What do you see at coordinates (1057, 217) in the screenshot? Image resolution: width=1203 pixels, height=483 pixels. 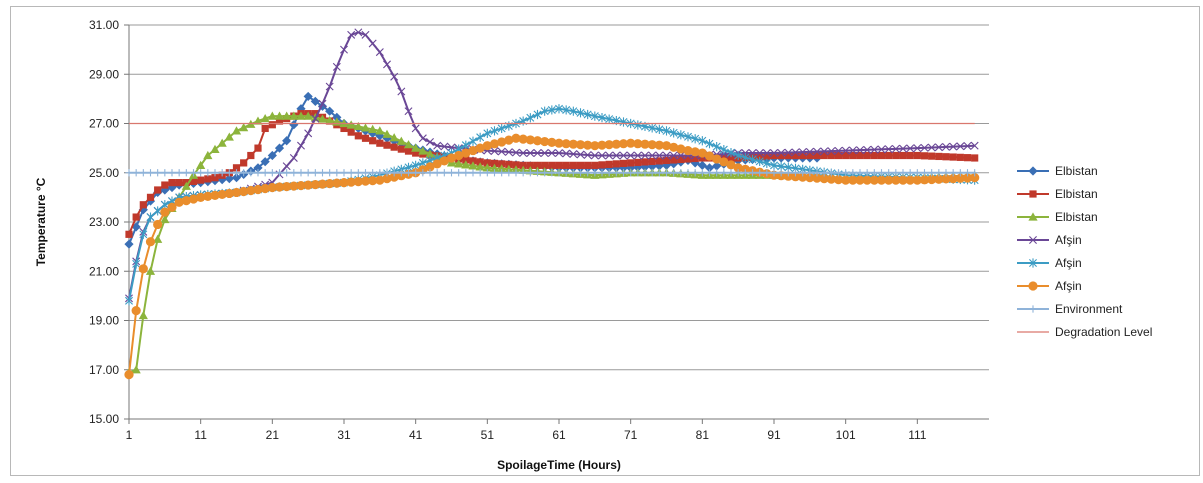 I see `legend-item: Elbistan` at bounding box center [1057, 217].